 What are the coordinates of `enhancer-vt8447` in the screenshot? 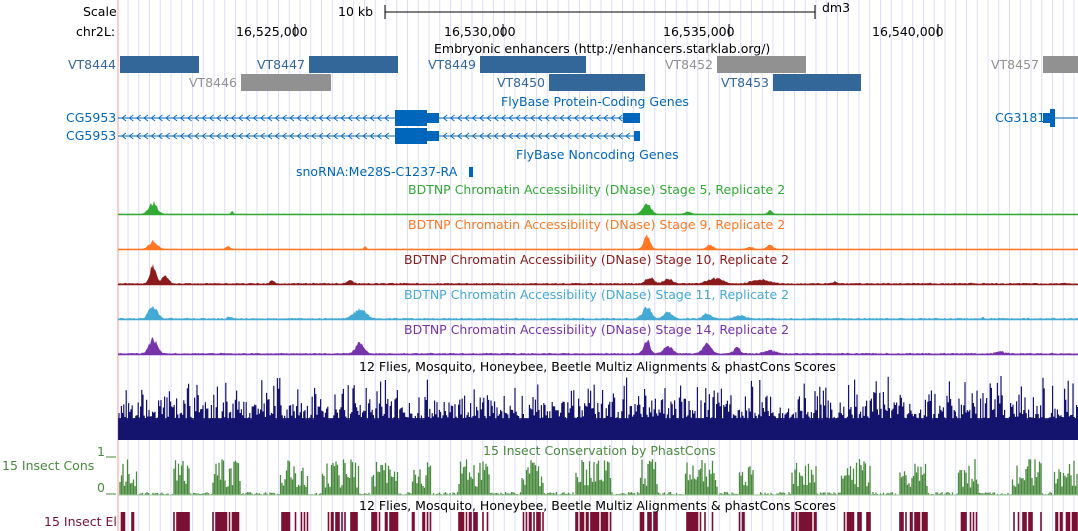 It's located at (353, 64).